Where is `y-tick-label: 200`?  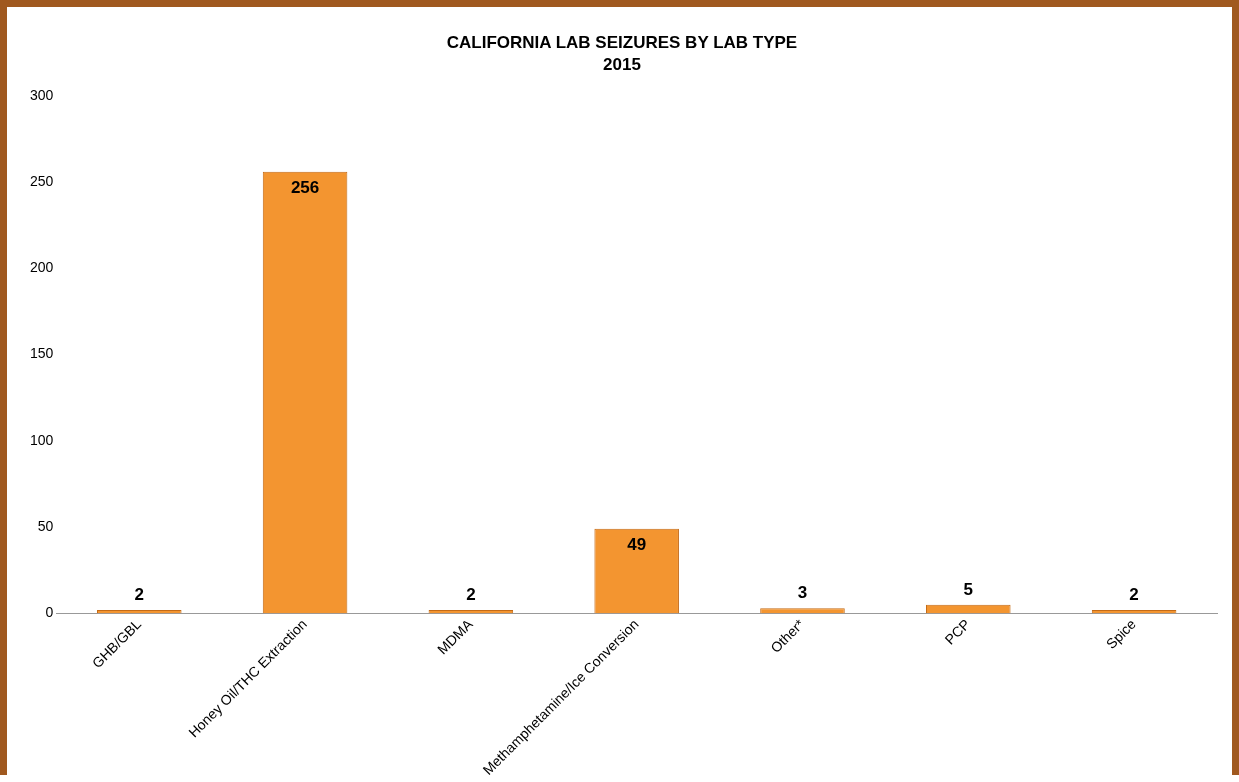
y-tick-label: 200 is located at coordinates (42, 267).